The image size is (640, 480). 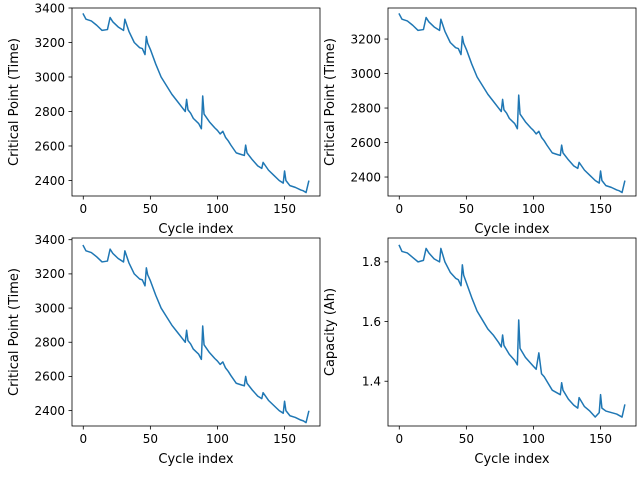 I want to click on y-axis-label: Capacity (Ah), so click(x=330, y=332).